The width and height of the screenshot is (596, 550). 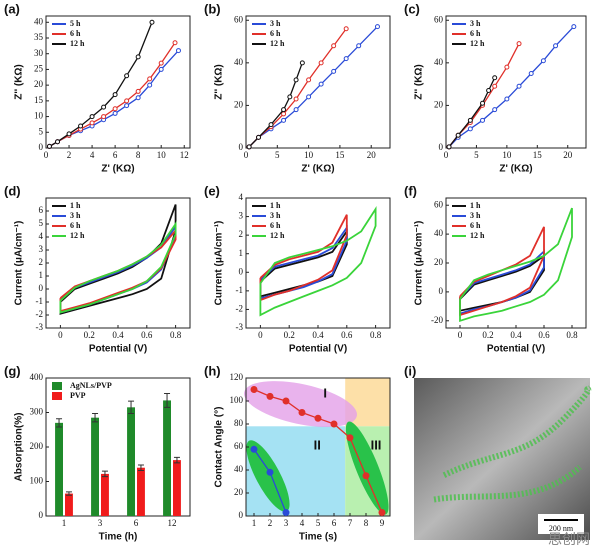 I want to click on x-tick-label: 4, so click(x=302, y=523).